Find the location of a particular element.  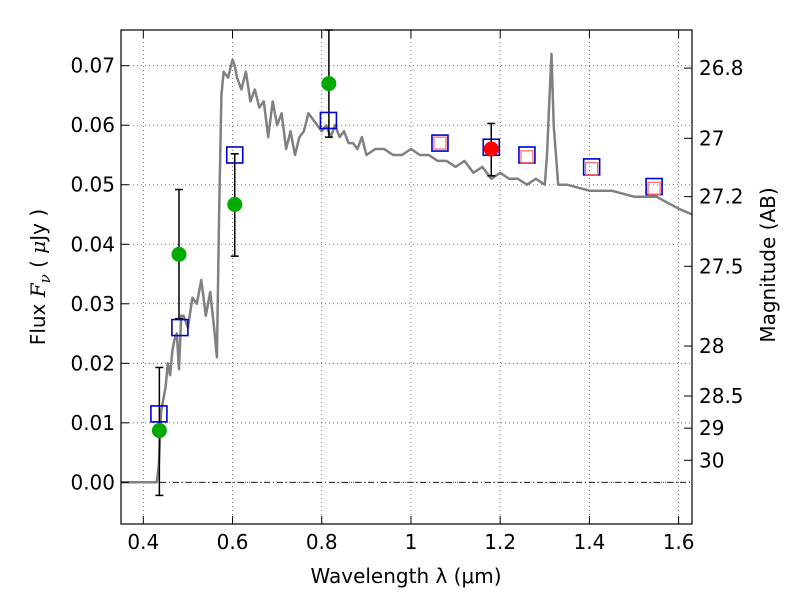

magnitude-tick-label: 28 is located at coordinates (711, 346).